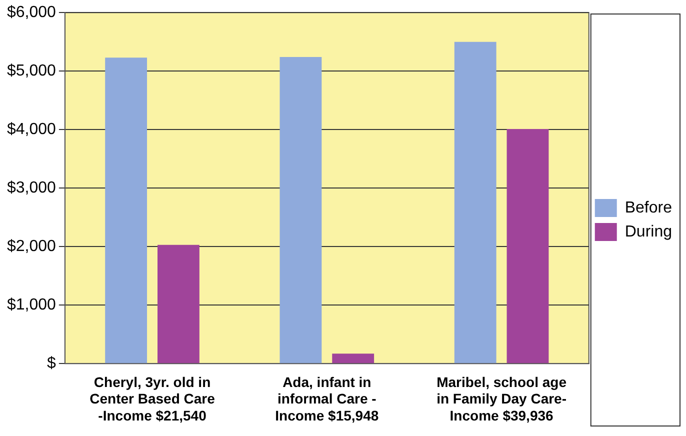 This screenshot has height=436, width=686. Describe the element at coordinates (31, 305) in the screenshot. I see `y-tick-label: $1,000` at that location.